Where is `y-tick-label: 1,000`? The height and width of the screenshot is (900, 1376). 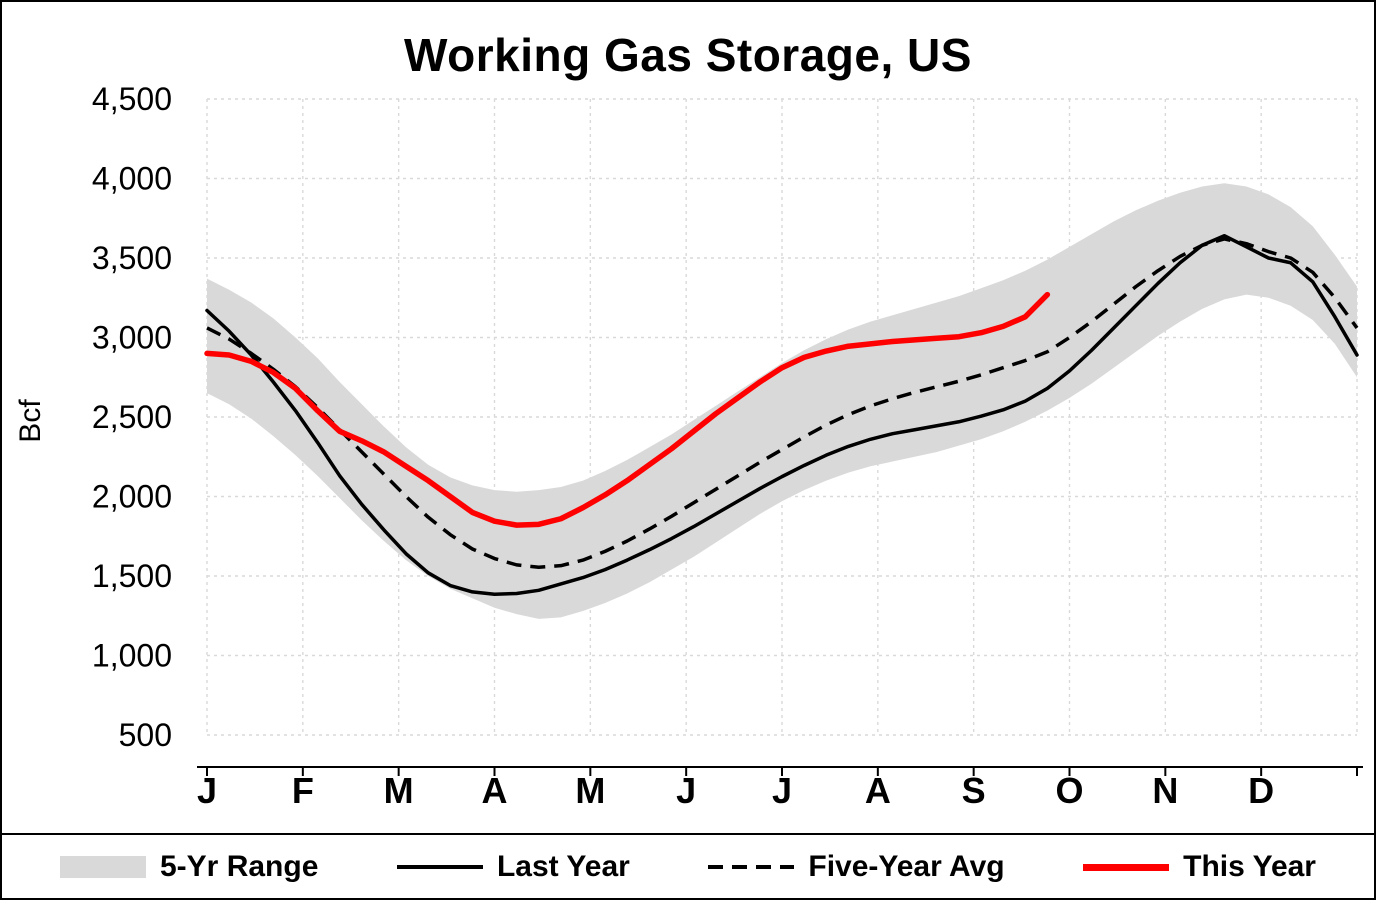 y-tick-label: 1,000 is located at coordinates (132, 656).